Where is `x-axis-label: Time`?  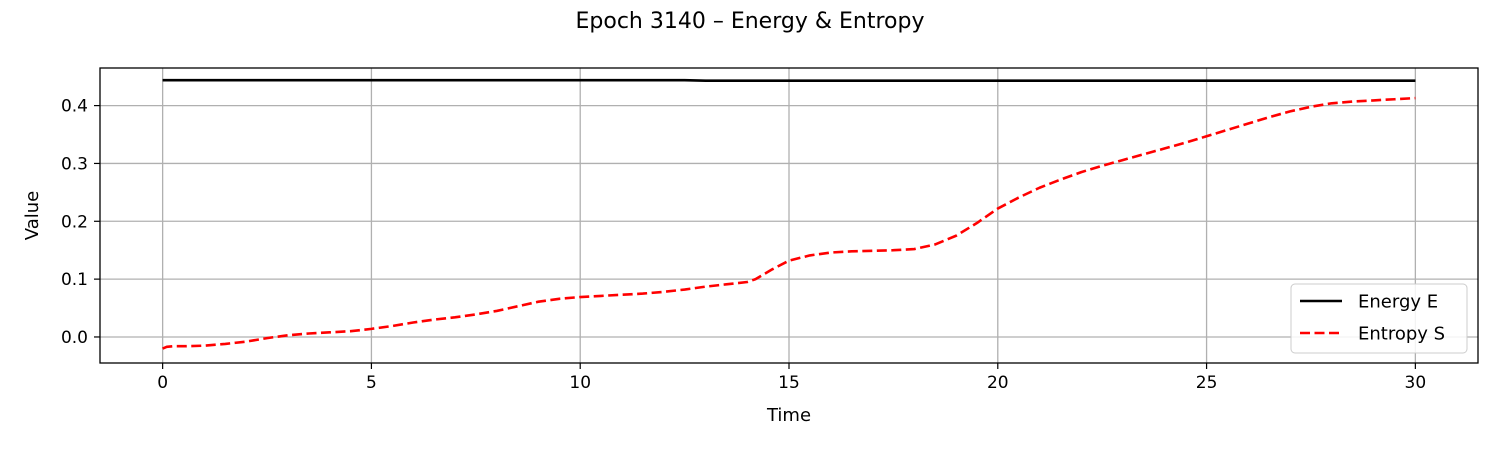
x-axis-label: Time is located at coordinates (788, 415).